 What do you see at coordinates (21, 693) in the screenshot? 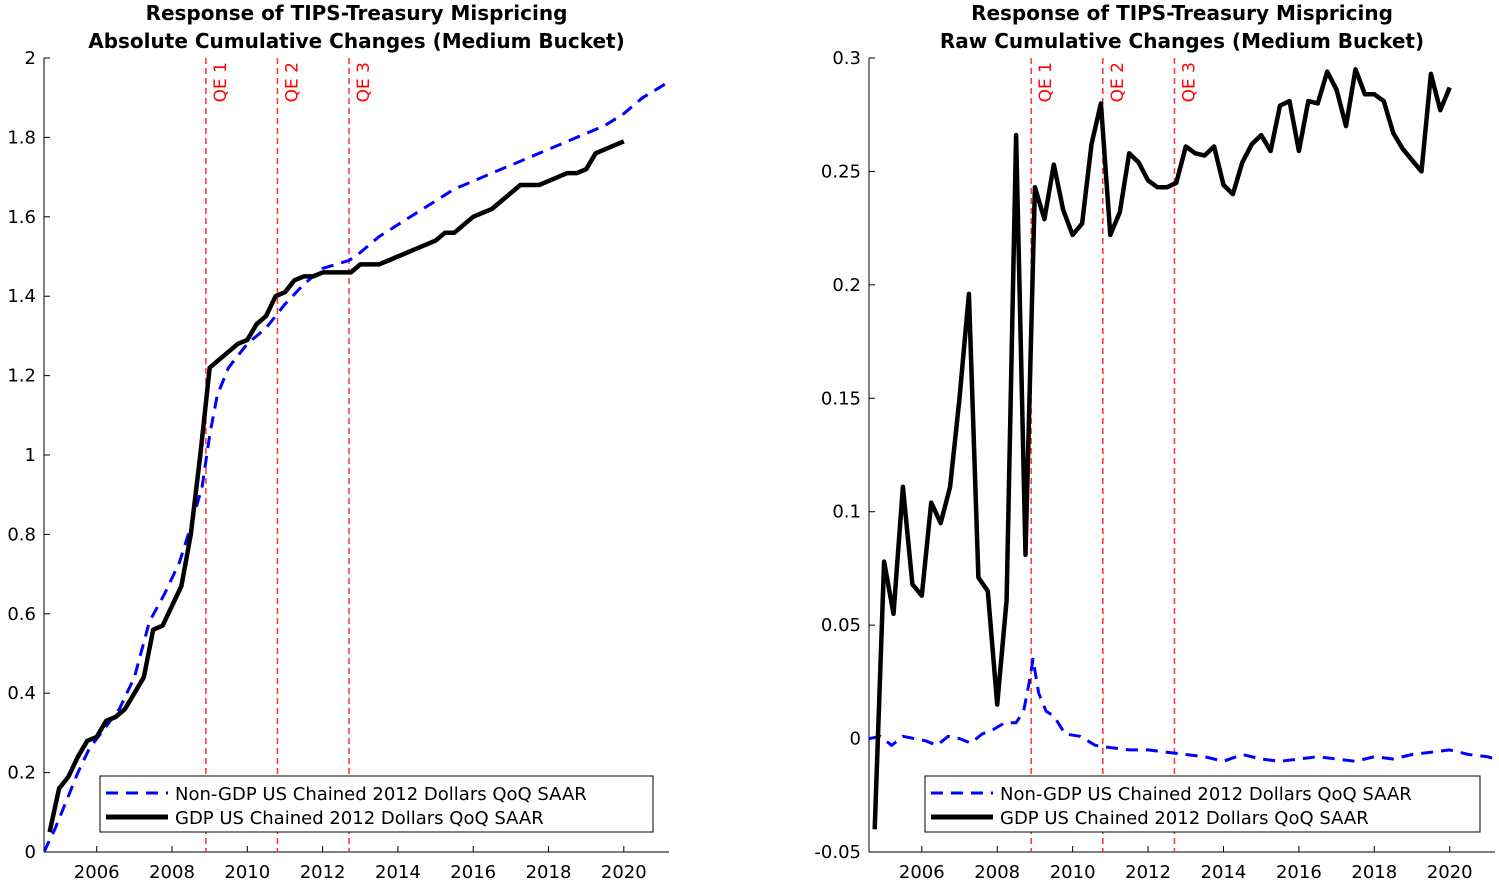
I see `y-tick-label: 0.4` at bounding box center [21, 693].